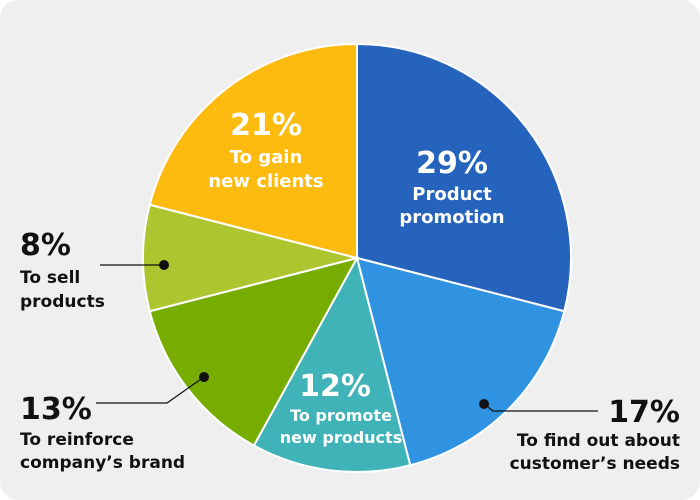 The width and height of the screenshot is (700, 500). I want to click on pie-slice-to-reinforce-company-s-brand, so click(253, 351).